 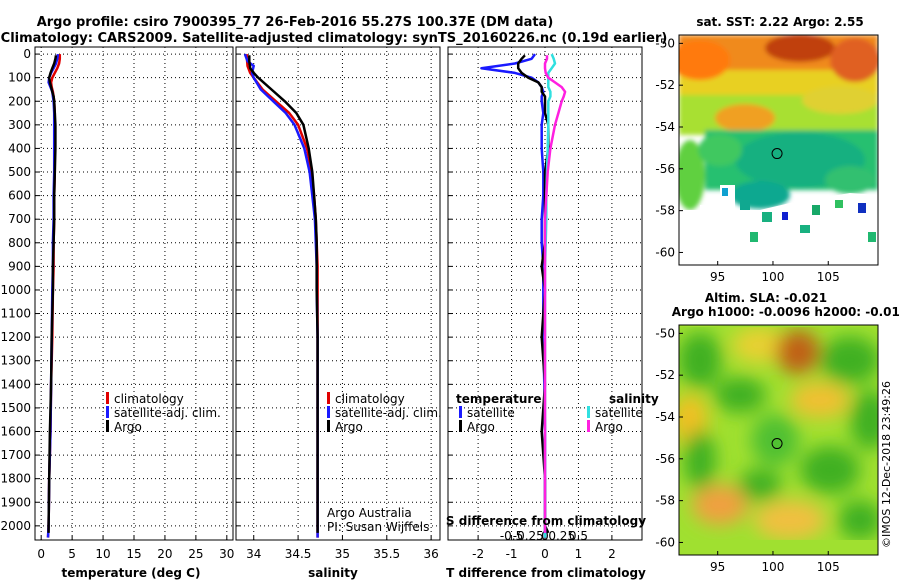 What do you see at coordinates (555, 294) in the screenshot?
I see `series-line-salinity-argo` at bounding box center [555, 294].